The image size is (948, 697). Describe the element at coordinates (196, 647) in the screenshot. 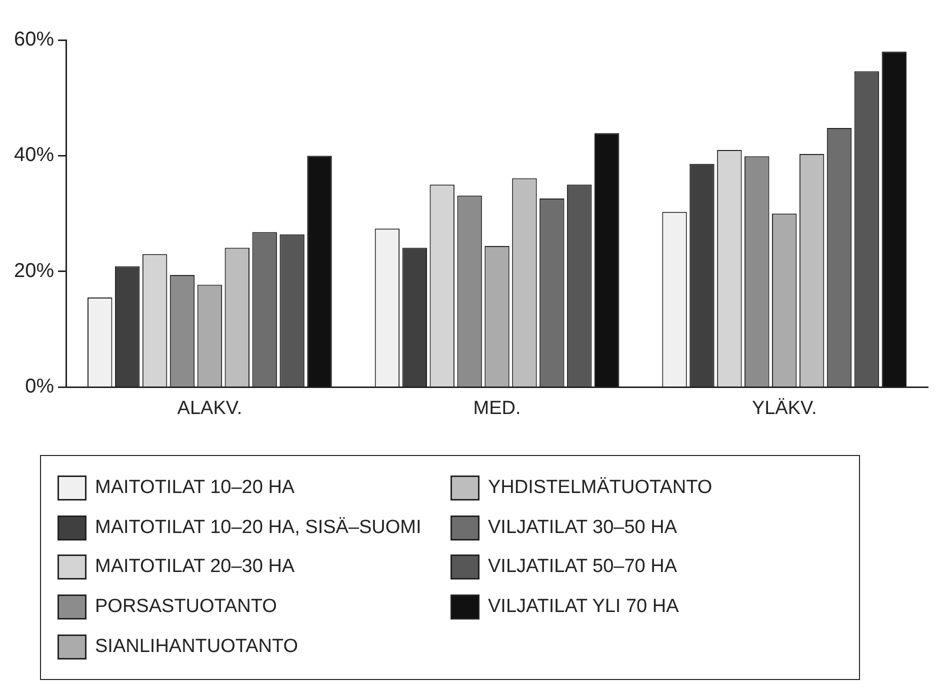

I see `legend-label: SIANLIHANTUOTANTO` at that location.